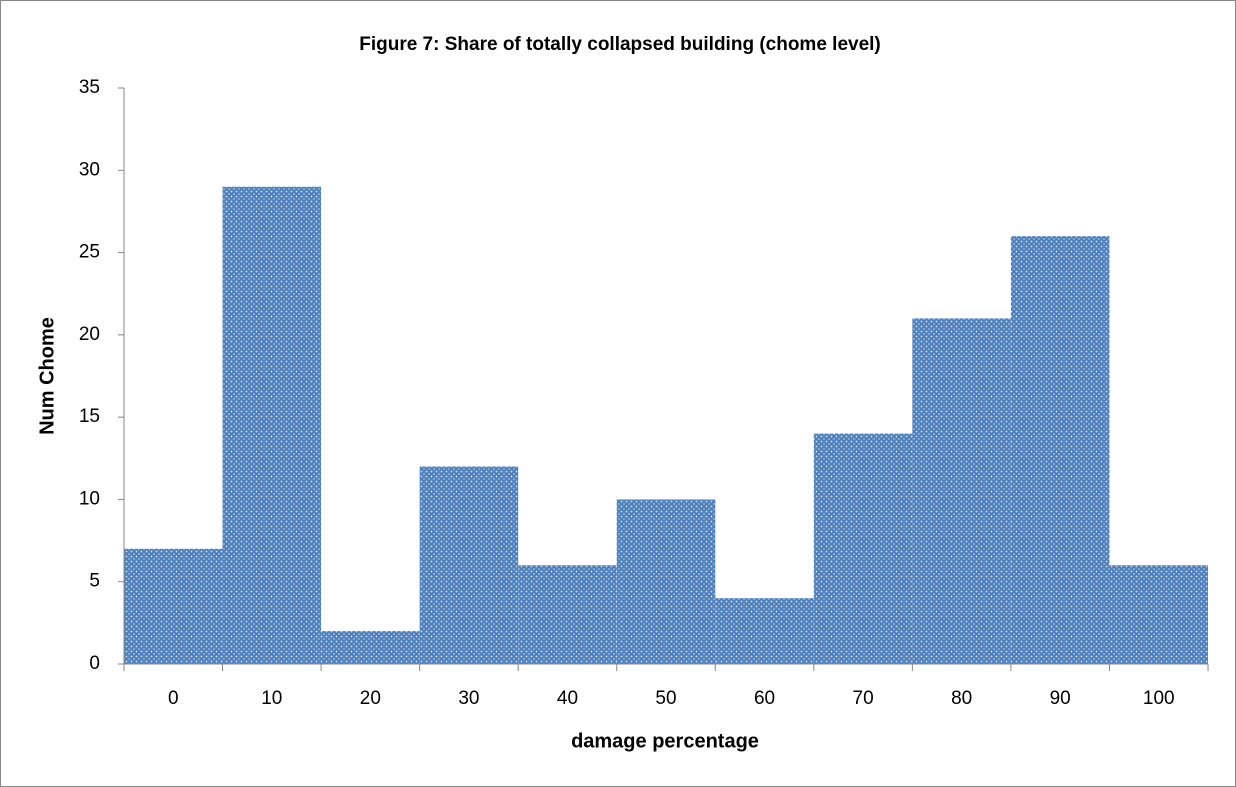 This screenshot has width=1236, height=787. I want to click on y-tick-label: 5, so click(94, 581).